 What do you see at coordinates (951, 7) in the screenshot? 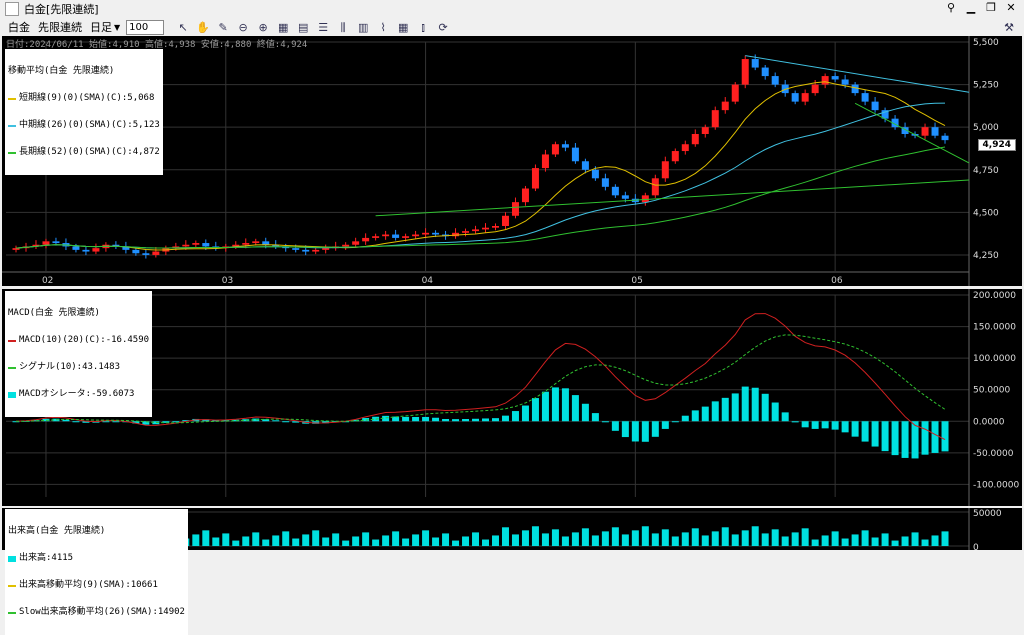
I see `pin-icon: ⚲` at bounding box center [951, 7].